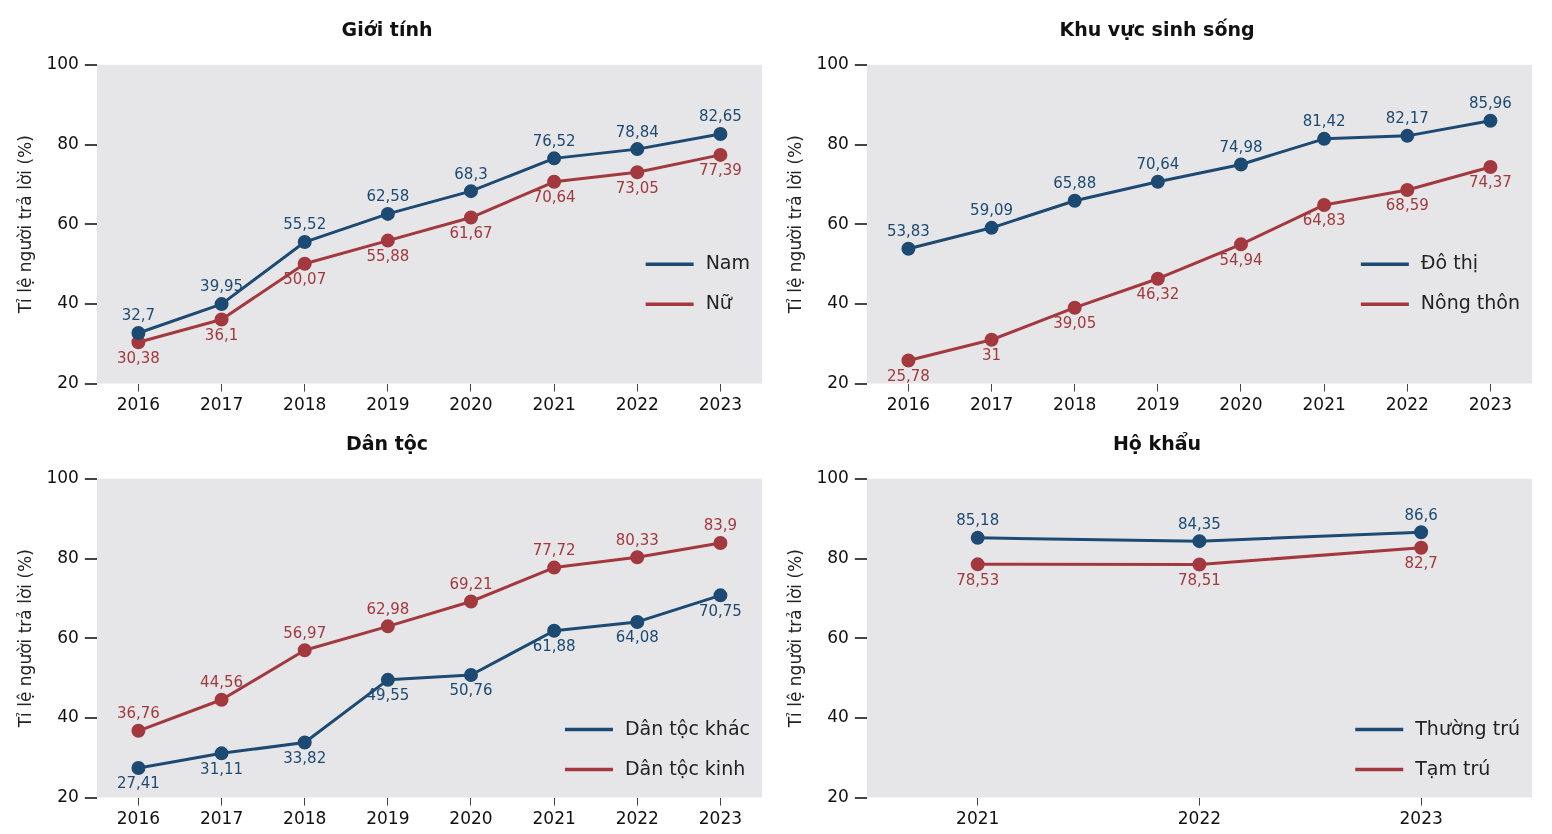  I want to click on data-label: 39,05, so click(1075, 323).